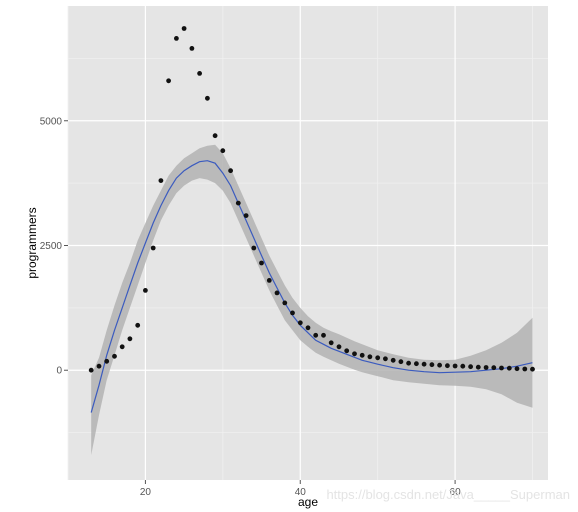 The image size is (578, 512). Describe the element at coordinates (146, 492) in the screenshot. I see `x-tick-label: 20` at that location.